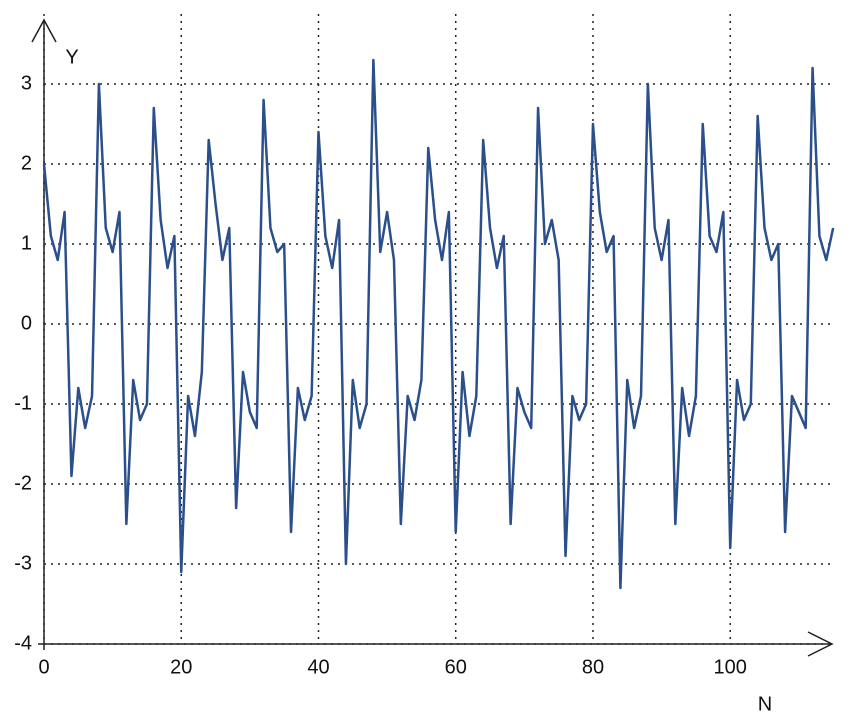  Describe the element at coordinates (318, 667) in the screenshot. I see `x-tick-label: 40` at that location.